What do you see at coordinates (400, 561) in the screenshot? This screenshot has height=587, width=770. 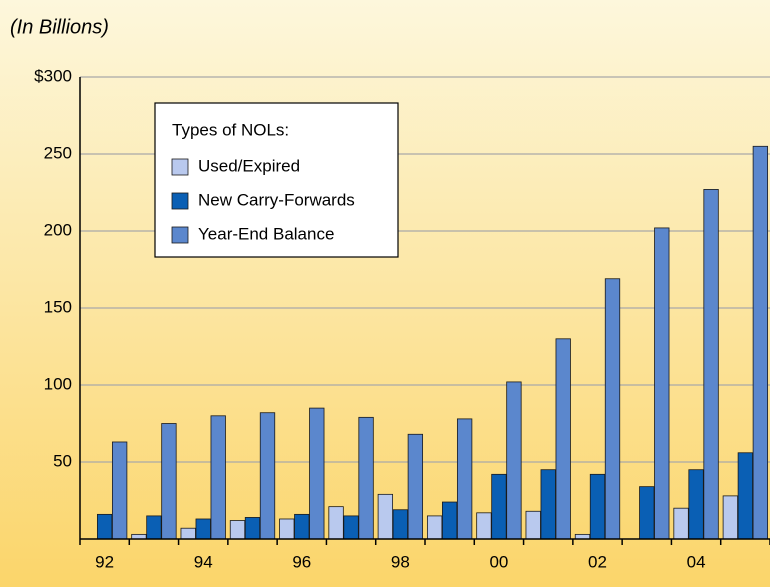 I see `x-tick-label: 98` at bounding box center [400, 561].